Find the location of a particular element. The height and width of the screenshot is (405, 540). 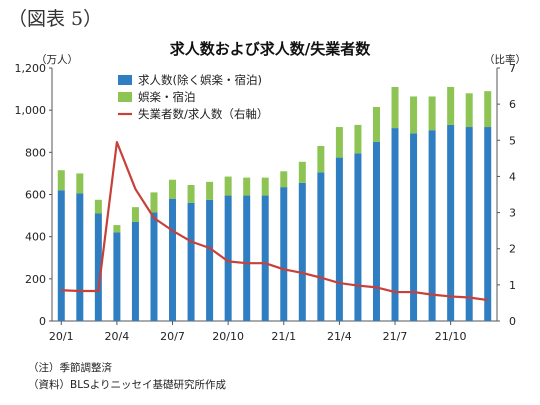

y-tick-label: 1,200 is located at coordinates (31, 68).